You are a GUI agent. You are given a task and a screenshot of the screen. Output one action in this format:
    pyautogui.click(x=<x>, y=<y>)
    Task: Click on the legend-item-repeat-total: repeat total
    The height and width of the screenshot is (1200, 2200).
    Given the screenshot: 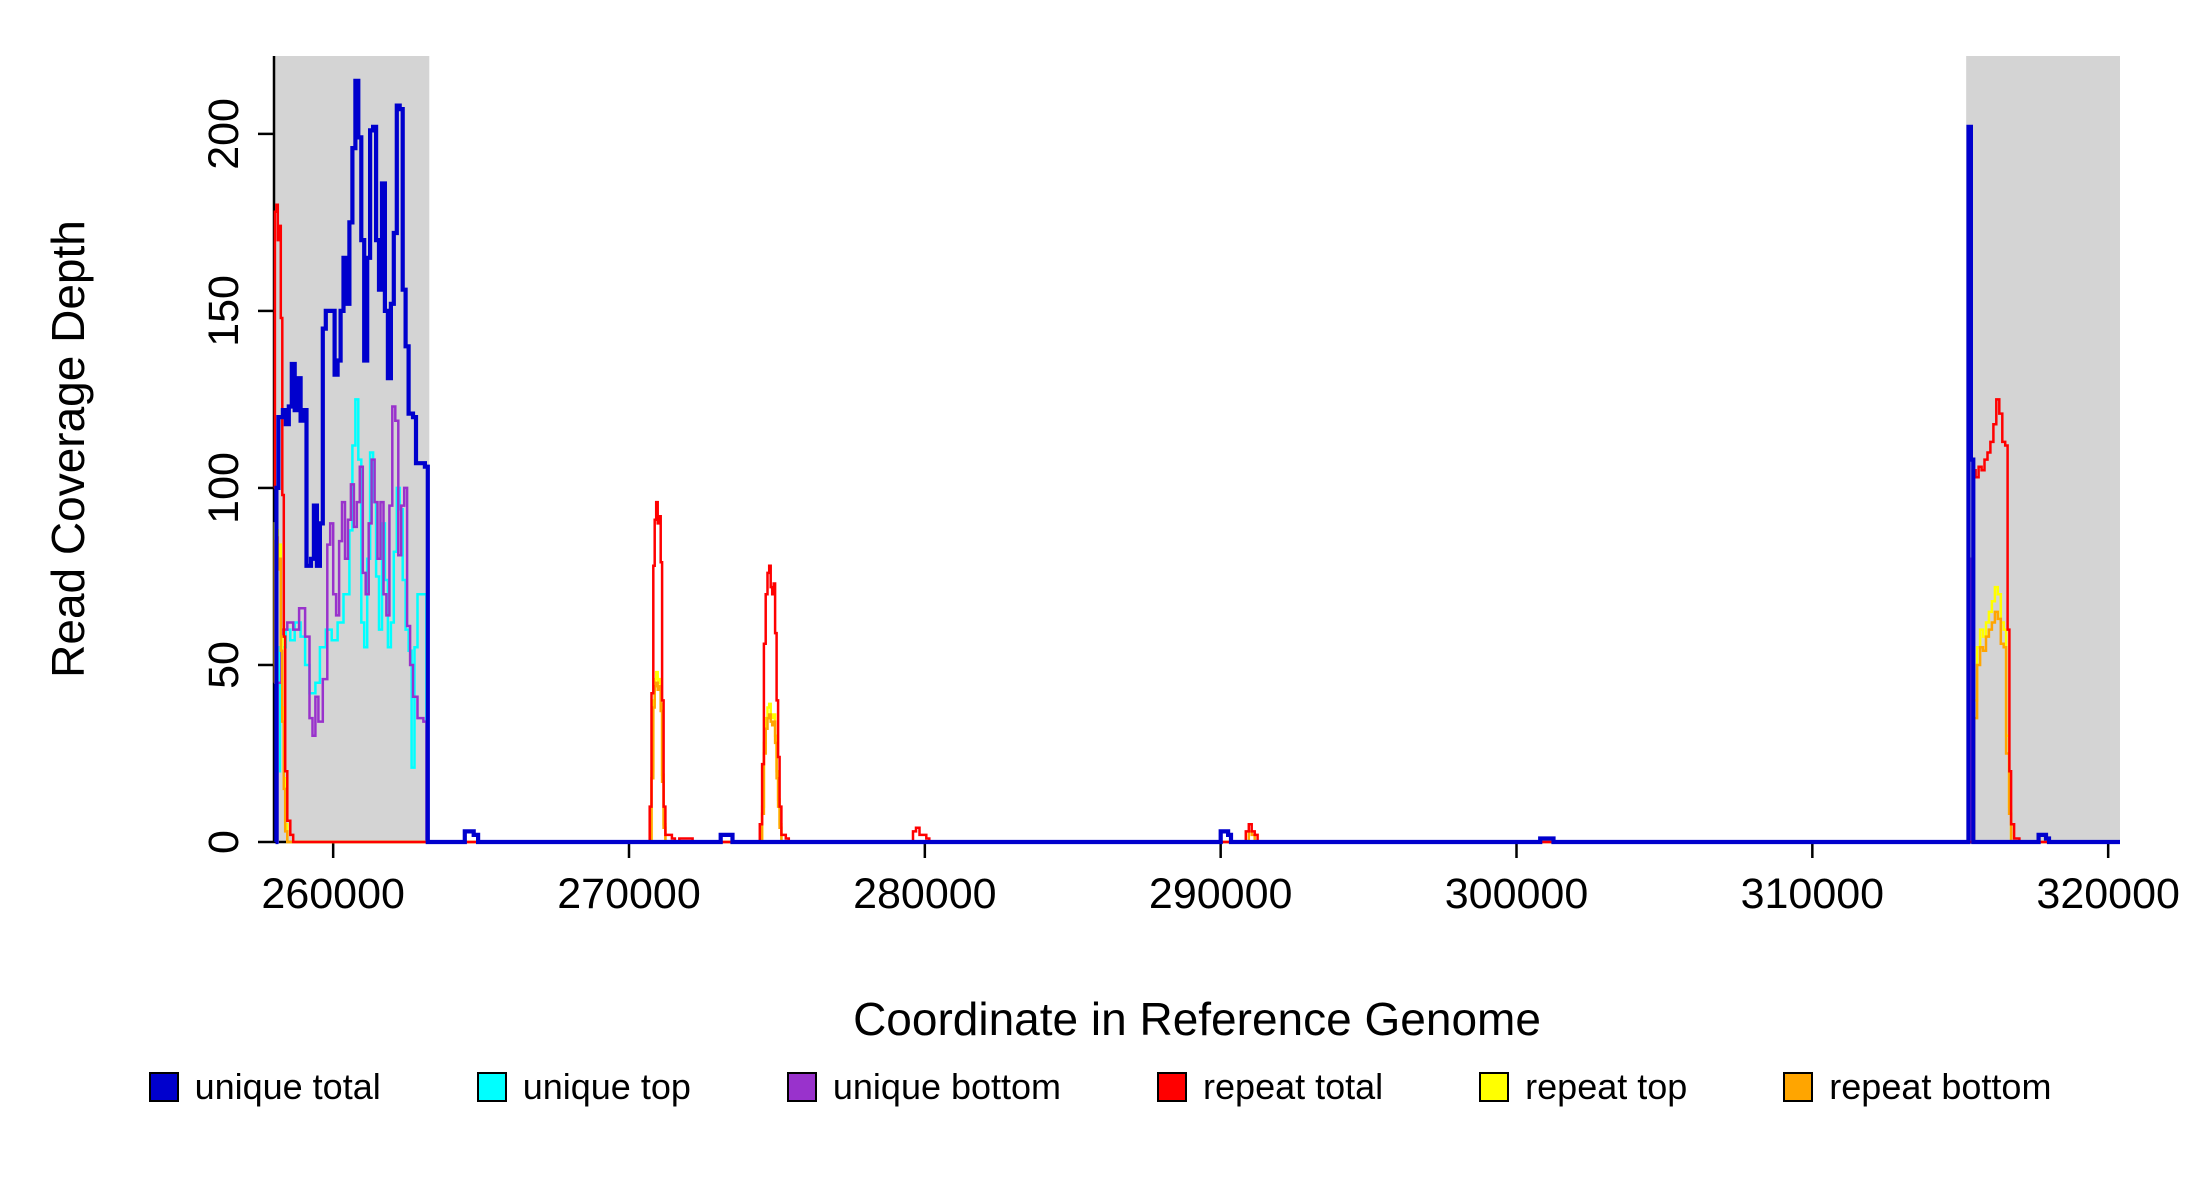 What is the action you would take?
    pyautogui.click(x=1270, y=1087)
    